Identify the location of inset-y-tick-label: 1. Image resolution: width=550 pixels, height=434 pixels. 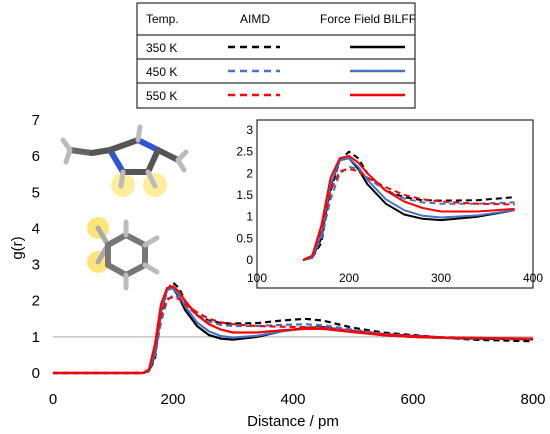
(249, 217).